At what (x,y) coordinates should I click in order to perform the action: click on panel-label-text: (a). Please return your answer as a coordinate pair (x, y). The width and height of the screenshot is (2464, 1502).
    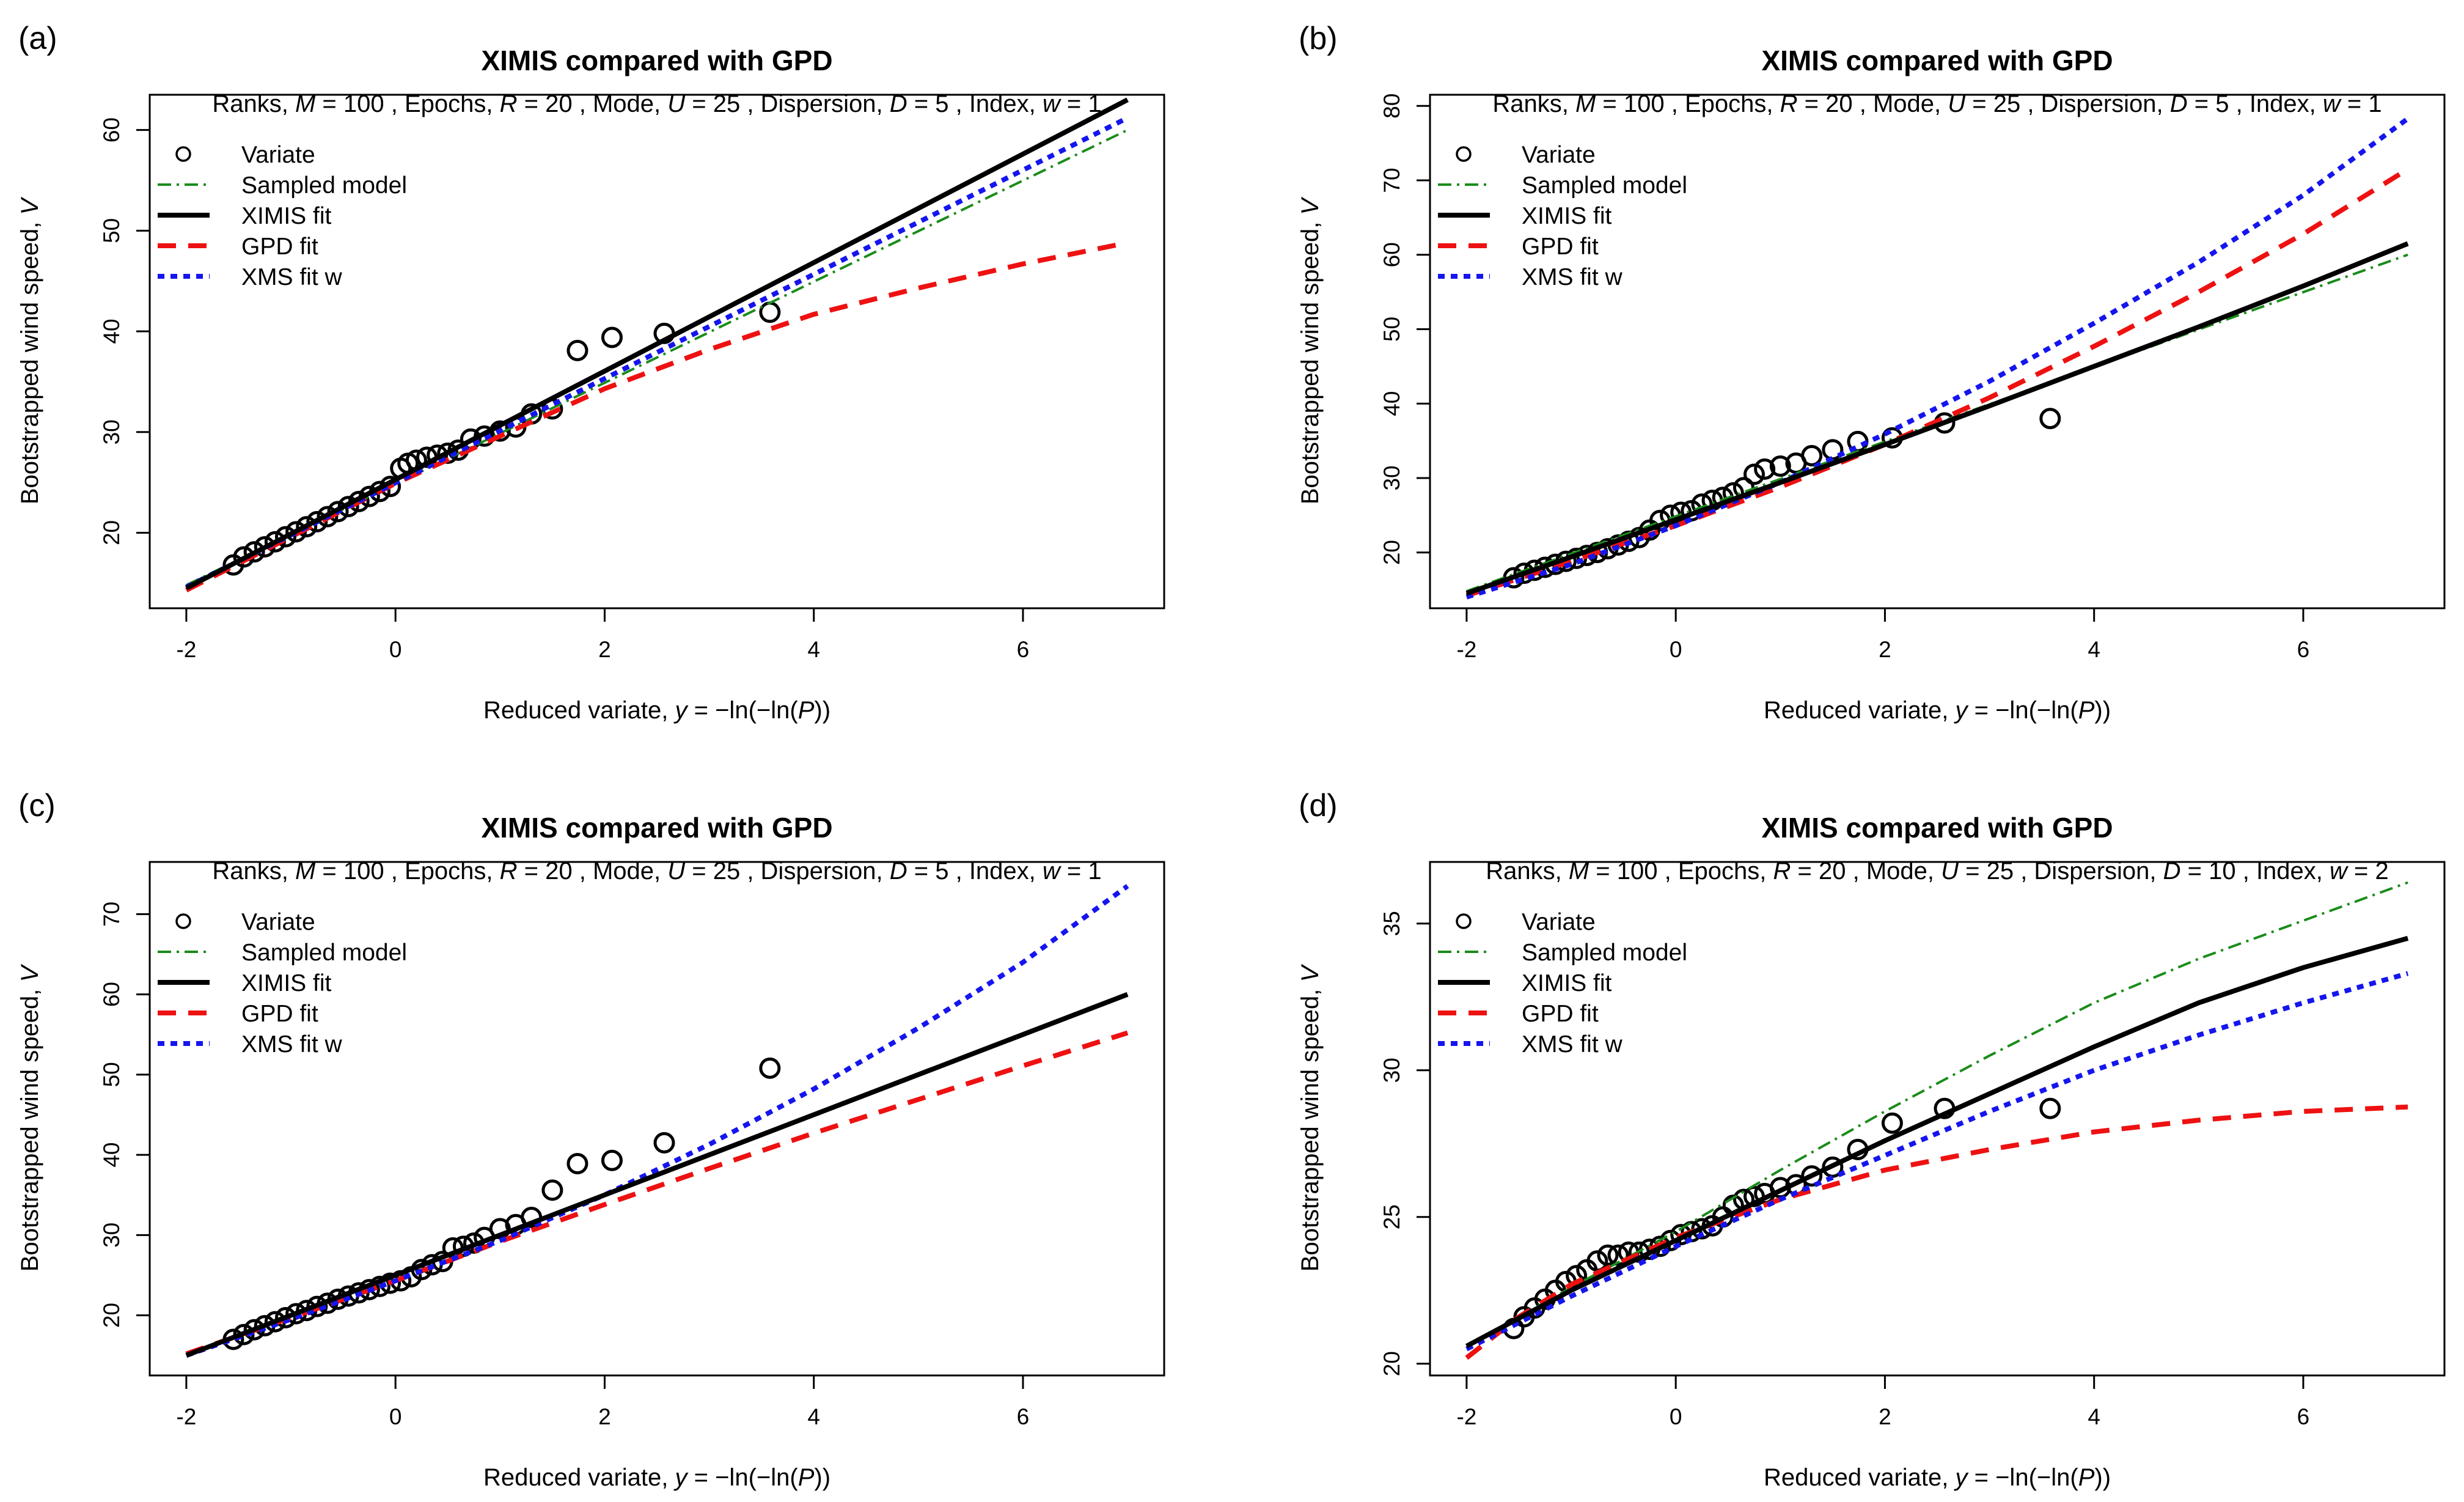
    Looking at the image, I should click on (38, 38).